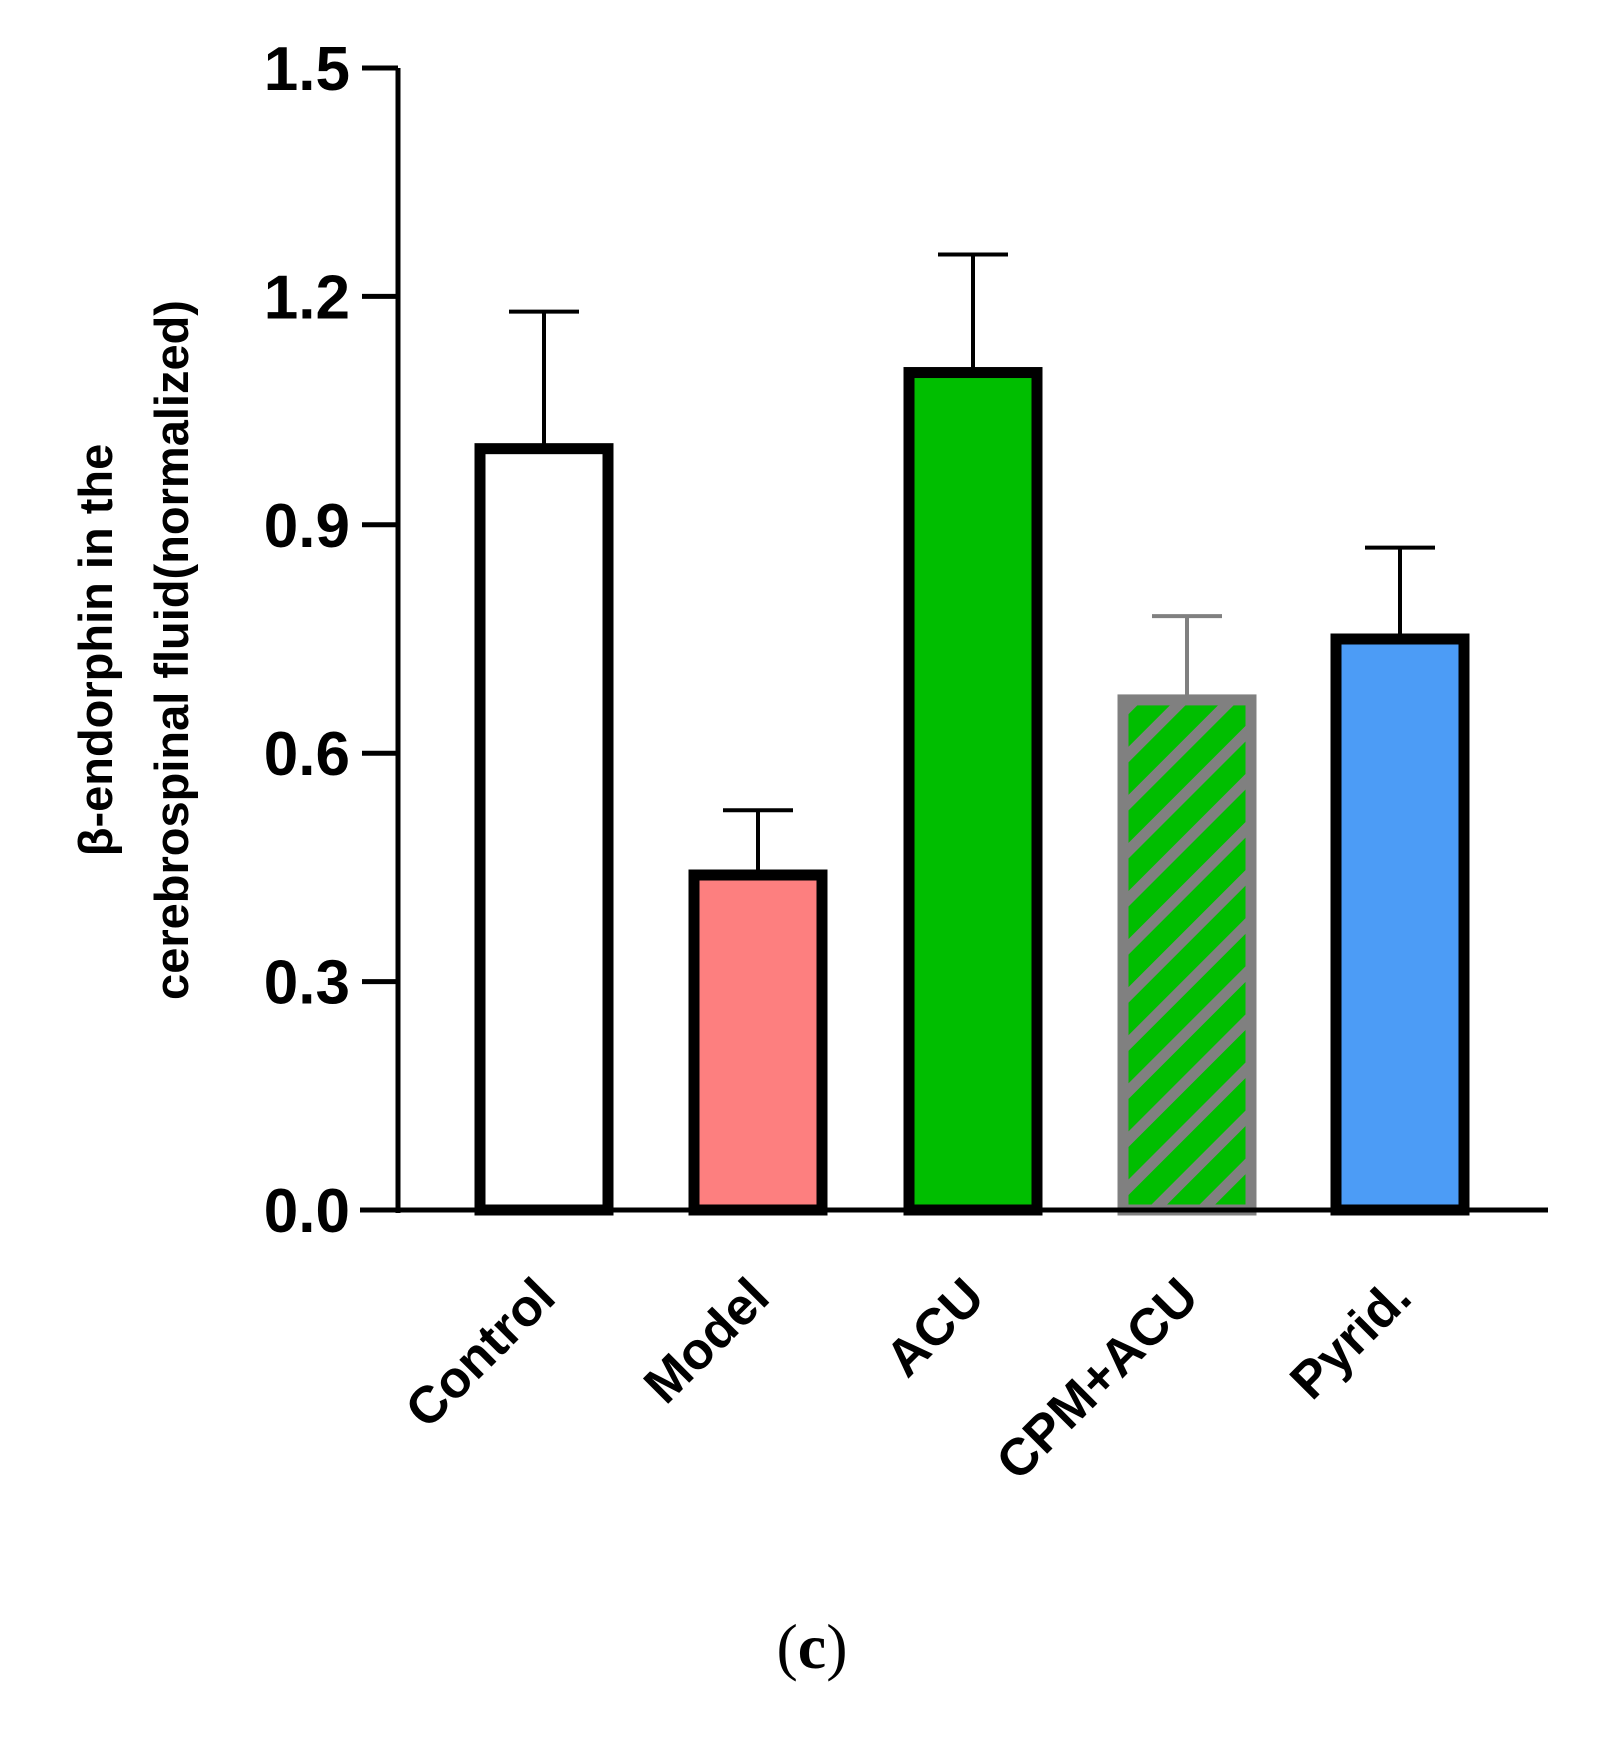 The width and height of the screenshot is (1624, 1752). I want to click on y-axis-label-line-1: β-endorphin in the, so click(95, 650).